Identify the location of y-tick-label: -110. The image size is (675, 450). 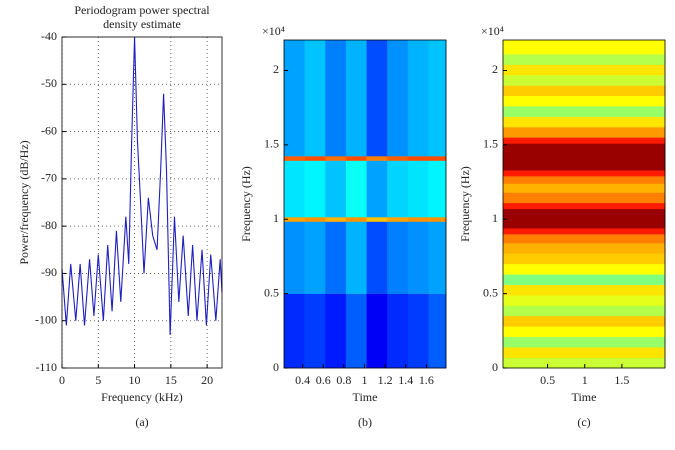
(46, 367).